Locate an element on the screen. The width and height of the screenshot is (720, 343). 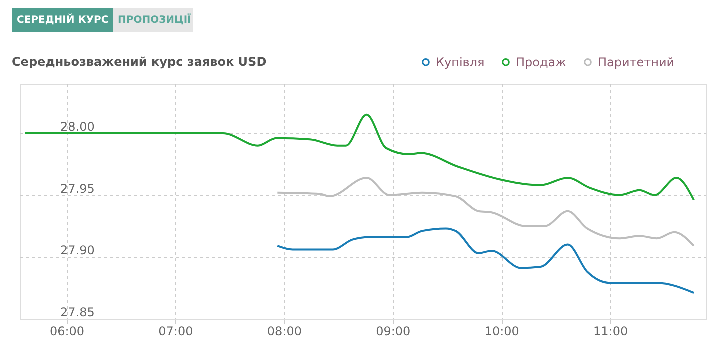
x-tick-label: 07:00 is located at coordinates (176, 331).